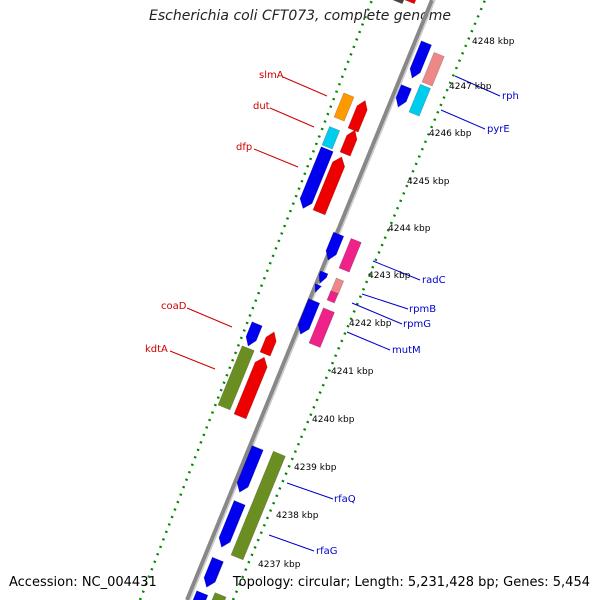  Describe the element at coordinates (200, 595) in the screenshot. I see `gene-block-blue-bottom` at that location.